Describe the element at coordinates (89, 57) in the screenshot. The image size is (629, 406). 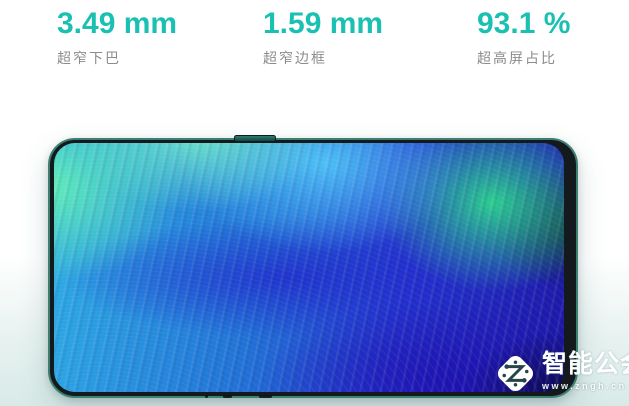
I see `stat-chin-label: 超窄下巴` at that location.